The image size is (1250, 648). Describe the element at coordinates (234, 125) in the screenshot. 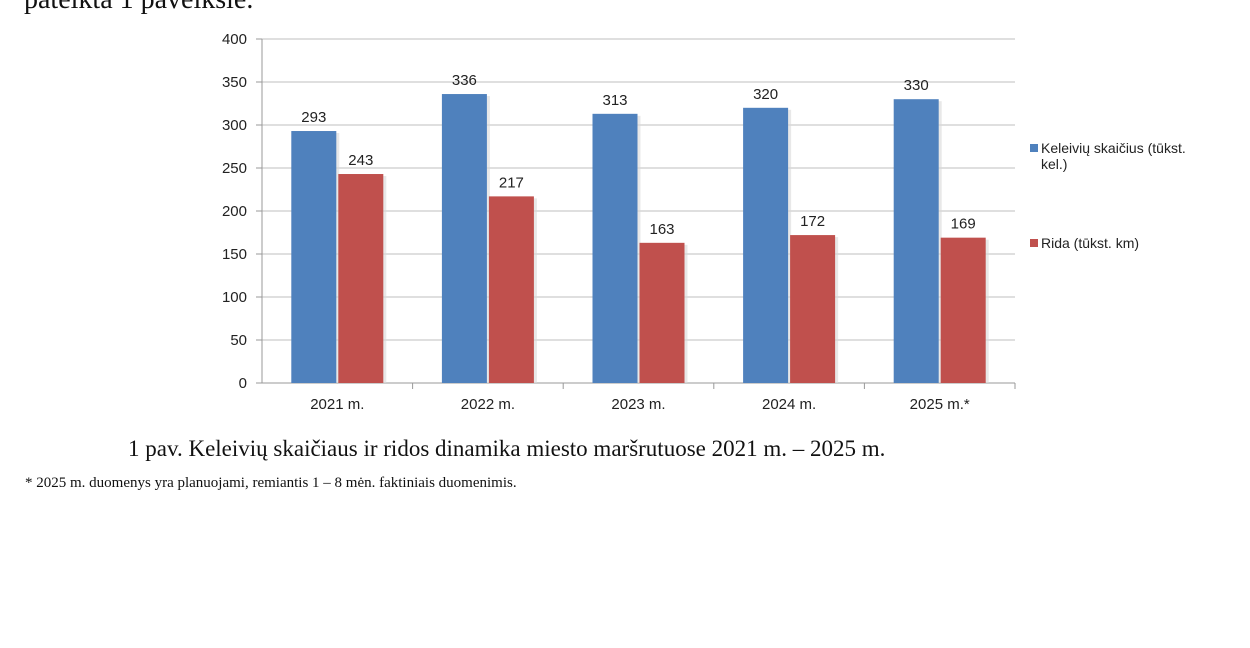

I see `y-tick-label: 300` at that location.